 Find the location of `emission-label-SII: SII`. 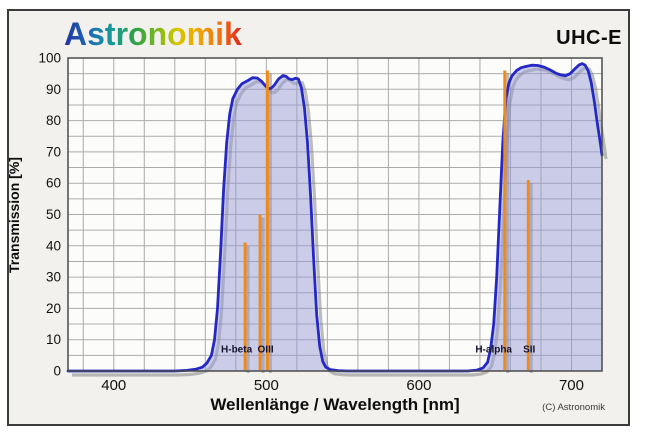

emission-label-SII: SII is located at coordinates (529, 350).